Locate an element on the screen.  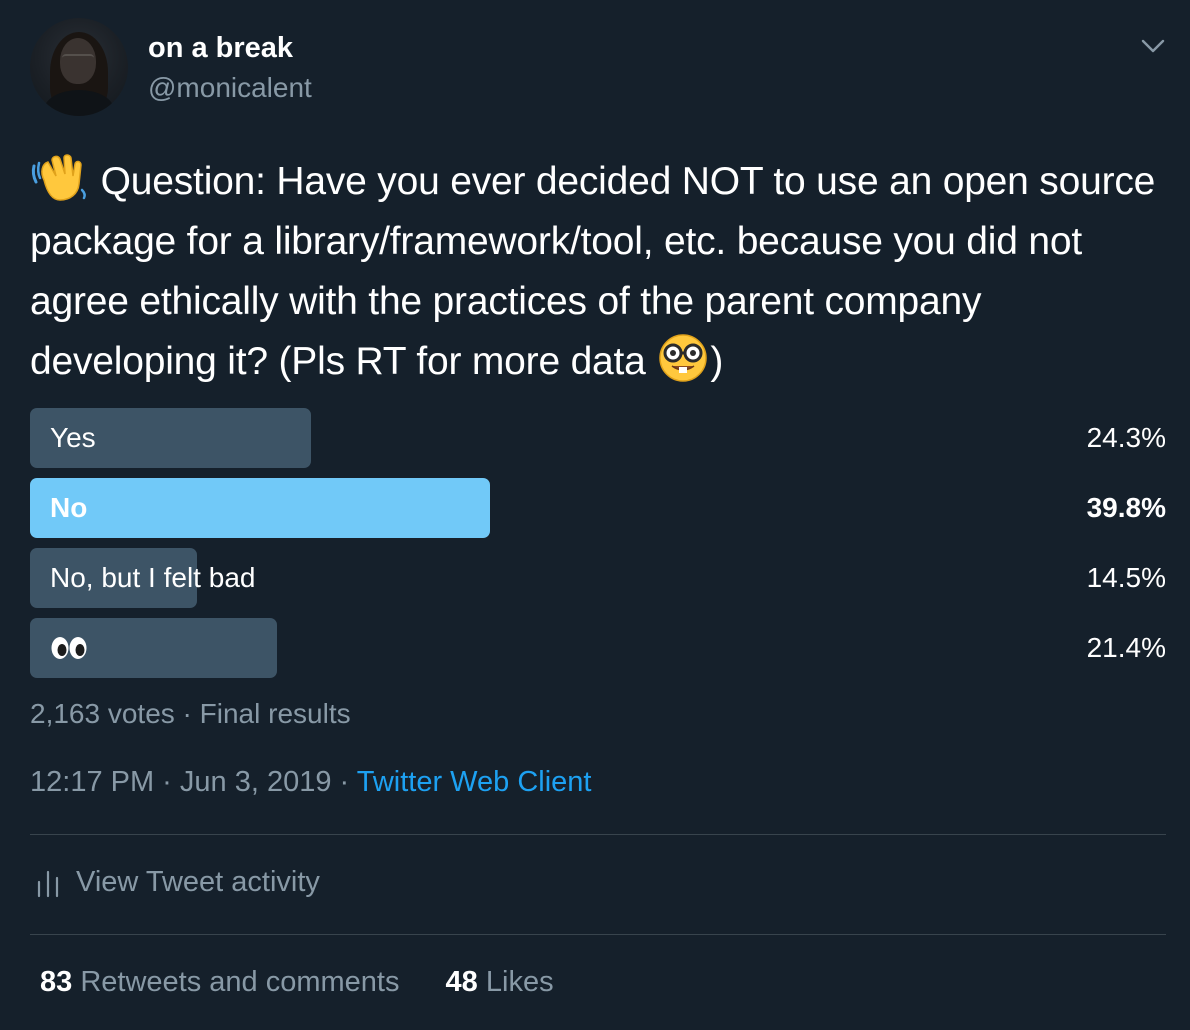
likes-label: Likes is located at coordinates (519, 982).